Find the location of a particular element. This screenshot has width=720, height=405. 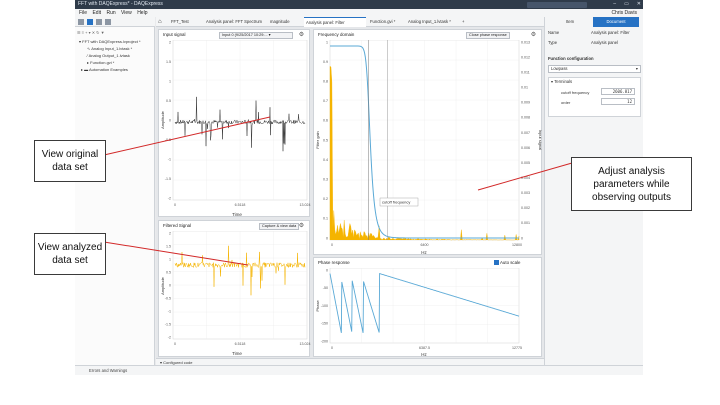

y2-tick-label: 0.009 is located at coordinates (525, 103).